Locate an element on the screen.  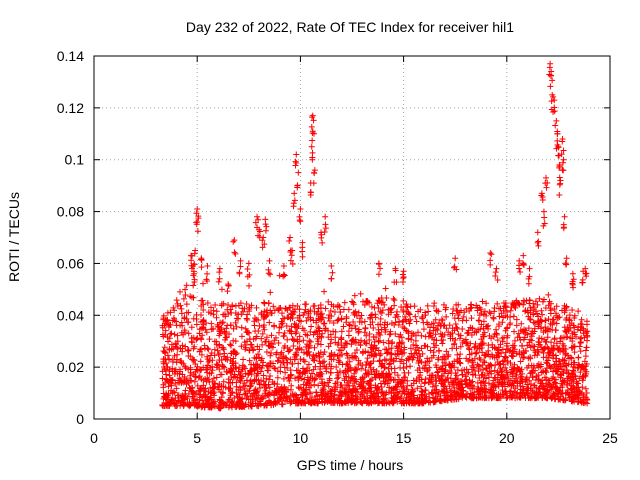
x-axis-label: GPS time / hours is located at coordinates (350, 465).